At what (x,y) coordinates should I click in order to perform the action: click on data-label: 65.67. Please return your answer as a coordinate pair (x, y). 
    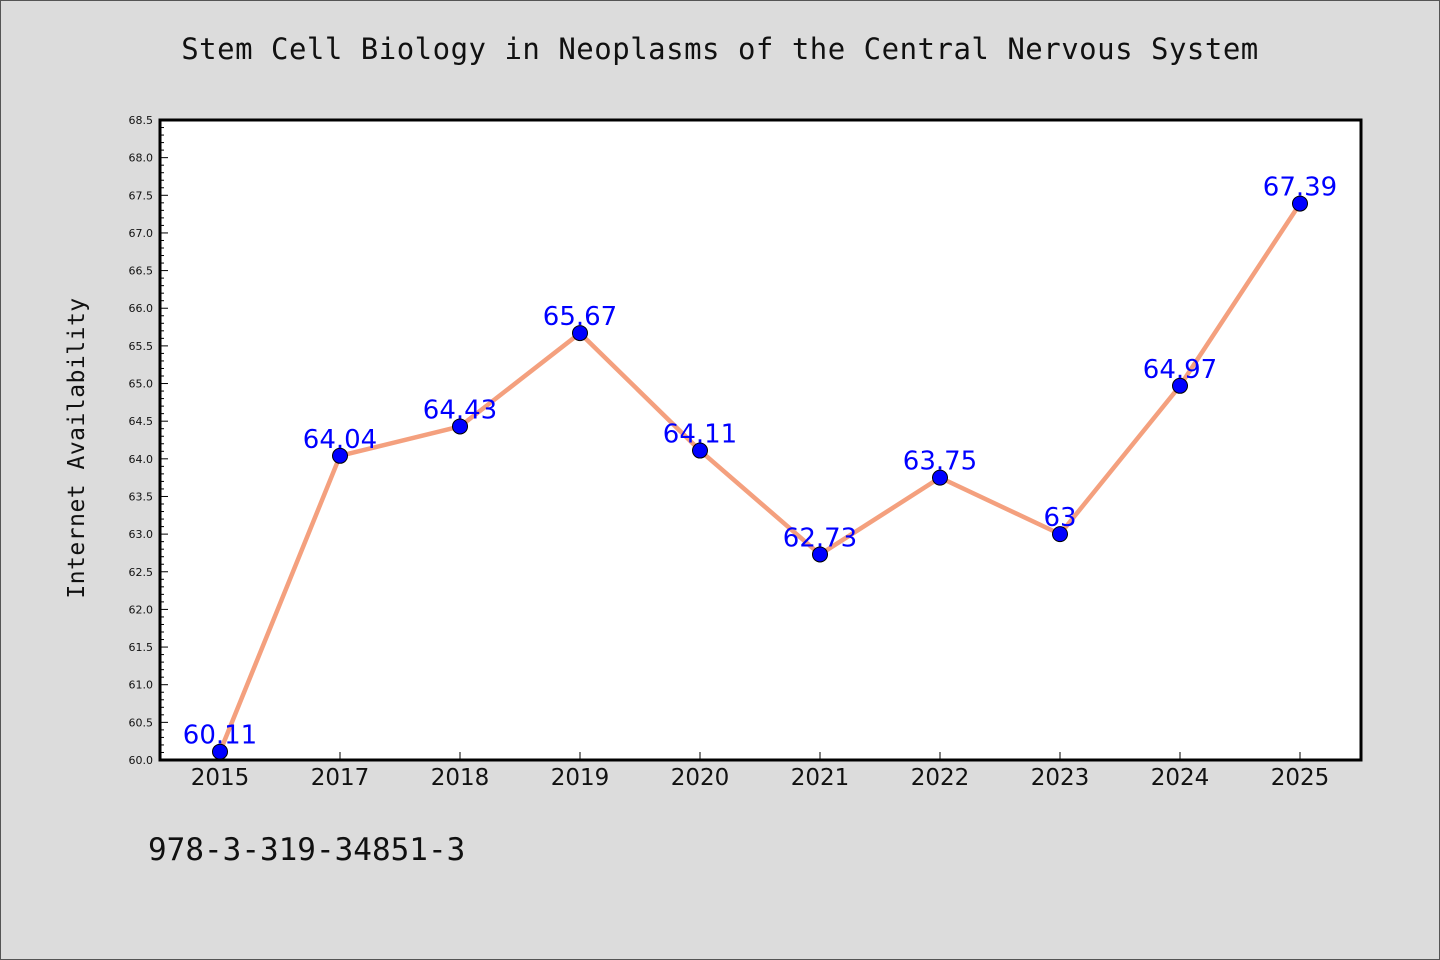
    Looking at the image, I should click on (580, 317).